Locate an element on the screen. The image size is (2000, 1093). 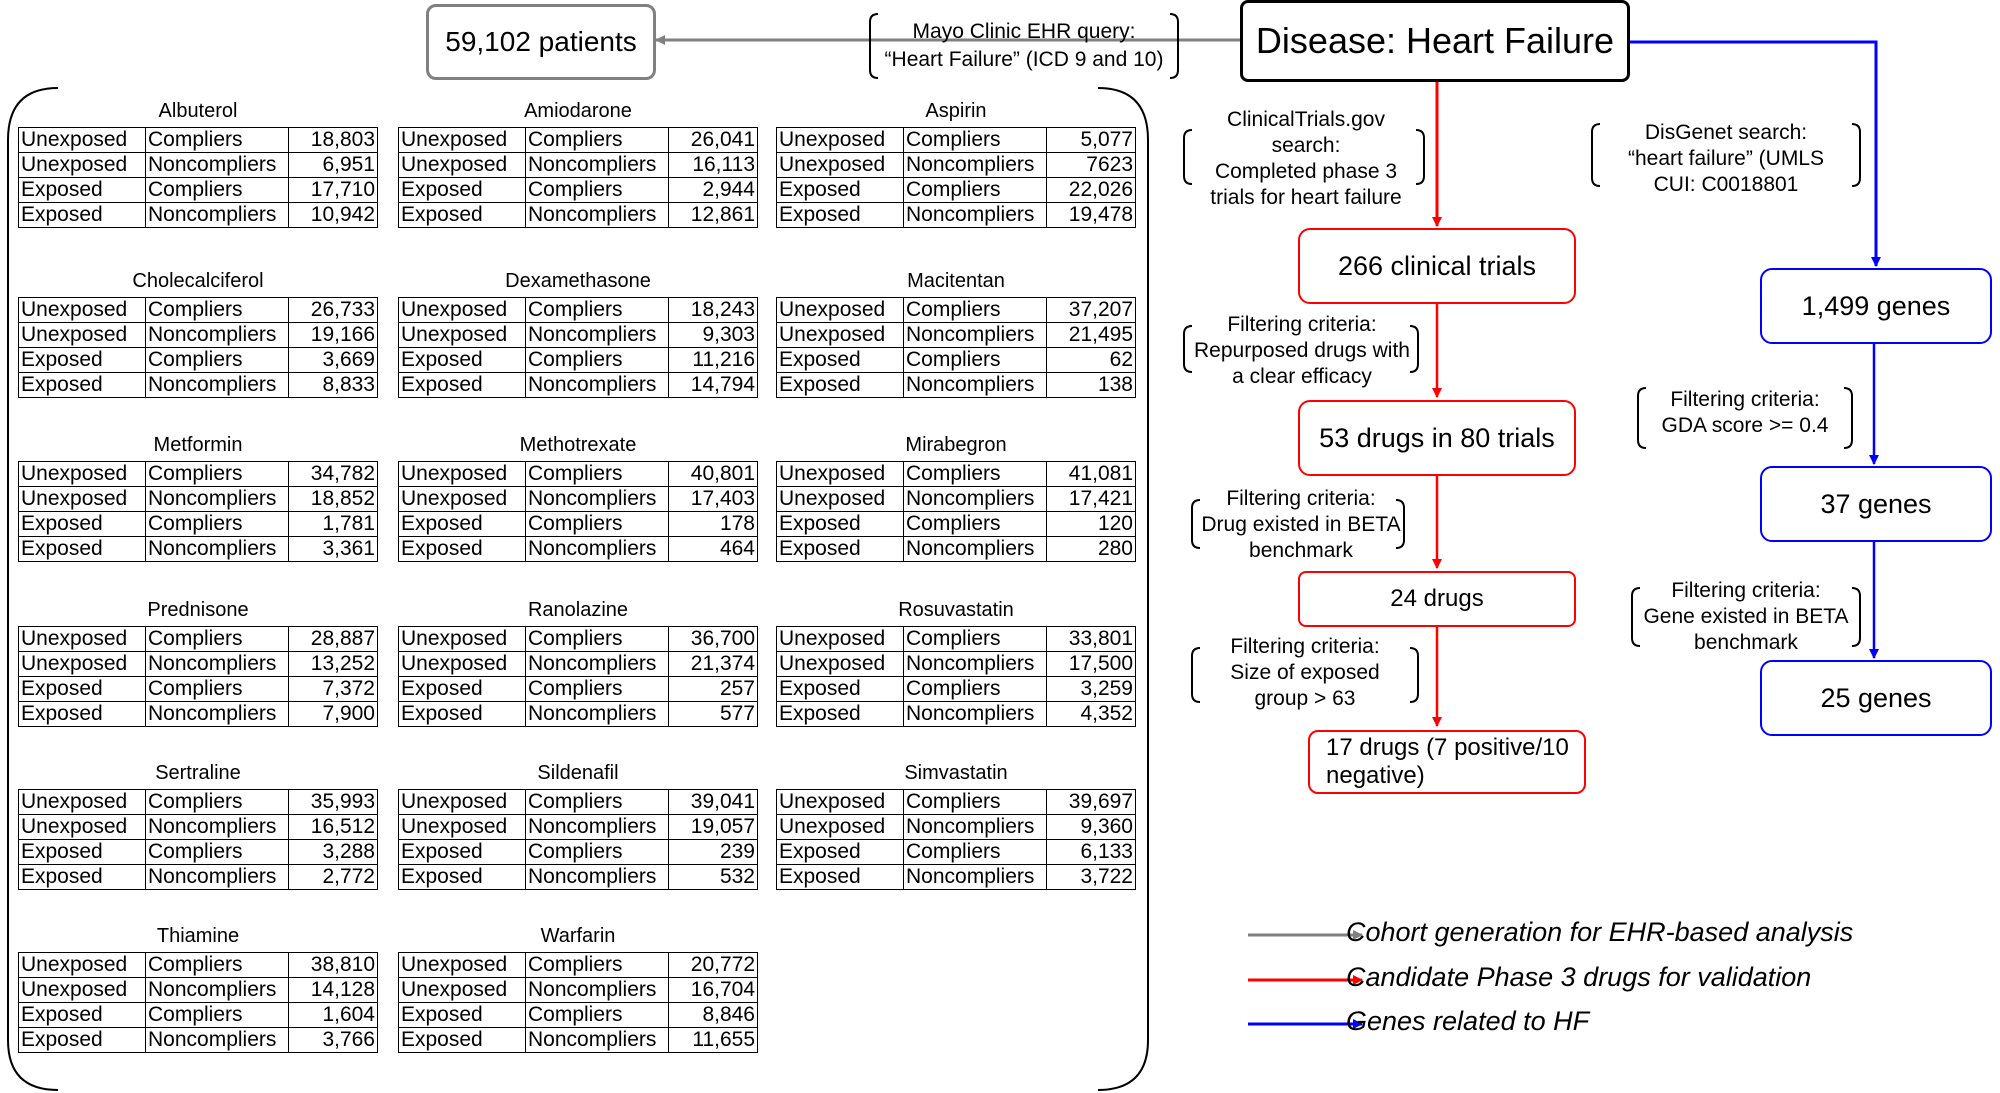
table-row: Unexposed Compliers 28,887 is located at coordinates (198, 639).